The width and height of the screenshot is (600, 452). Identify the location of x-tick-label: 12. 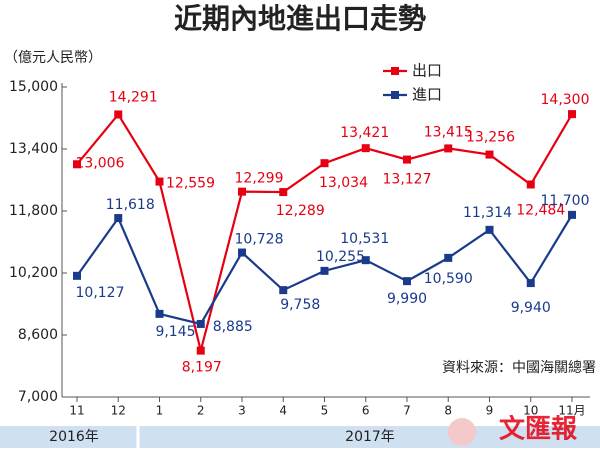
(118, 411).